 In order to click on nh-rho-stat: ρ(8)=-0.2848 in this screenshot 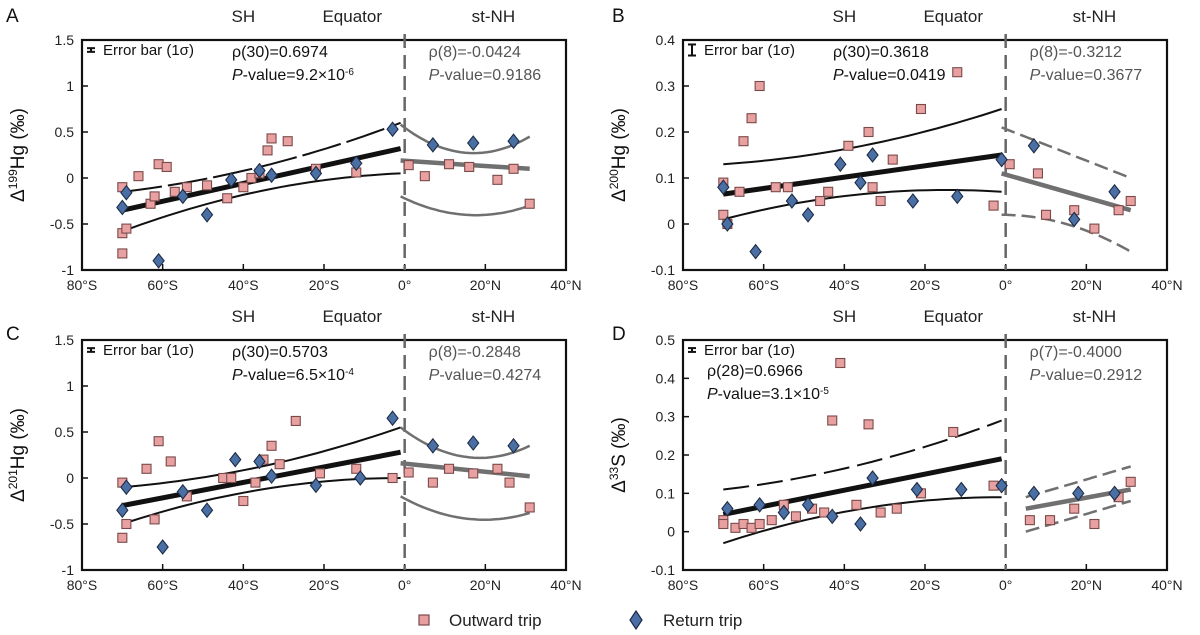, I will do `click(475, 352)`.